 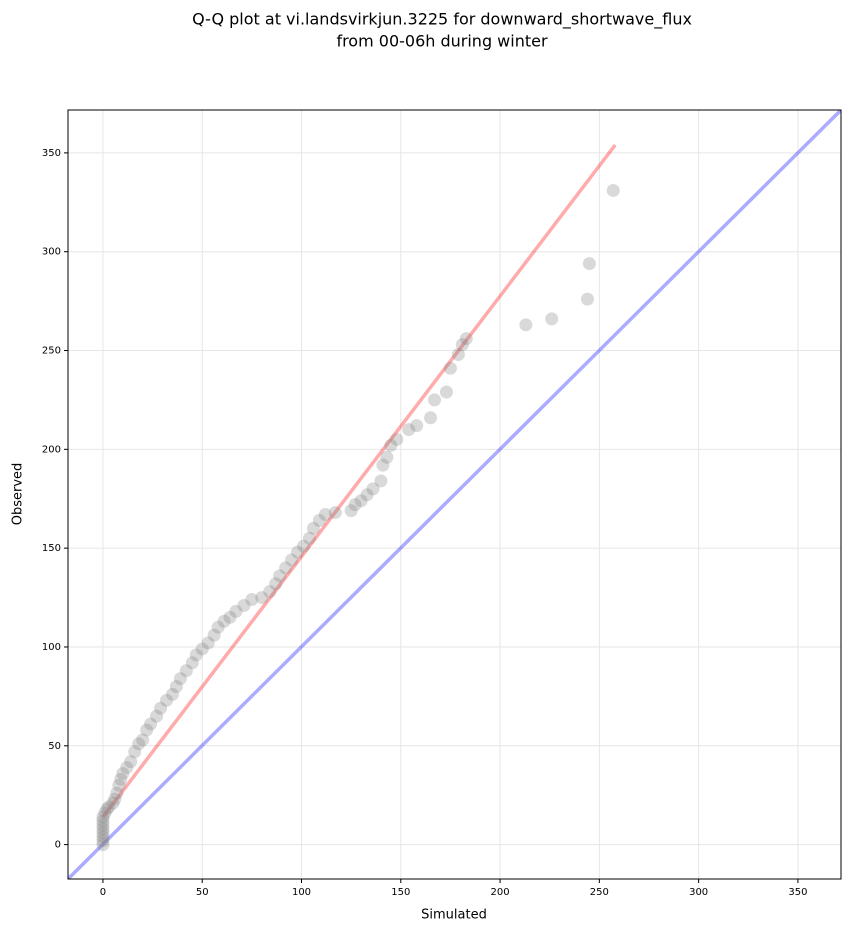 I want to click on y-tick-label: 100, so click(x=51, y=647).